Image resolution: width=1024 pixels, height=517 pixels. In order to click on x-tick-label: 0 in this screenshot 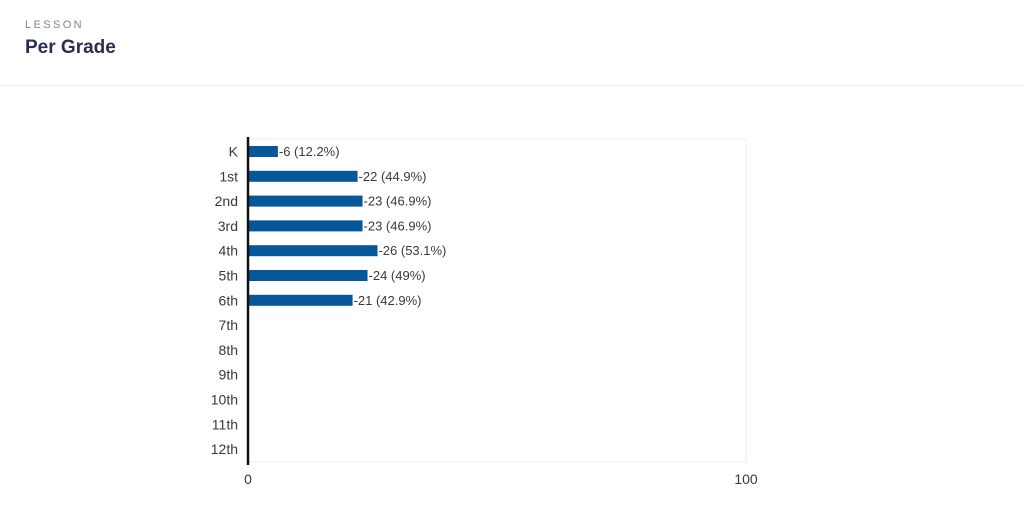, I will do `click(248, 479)`.